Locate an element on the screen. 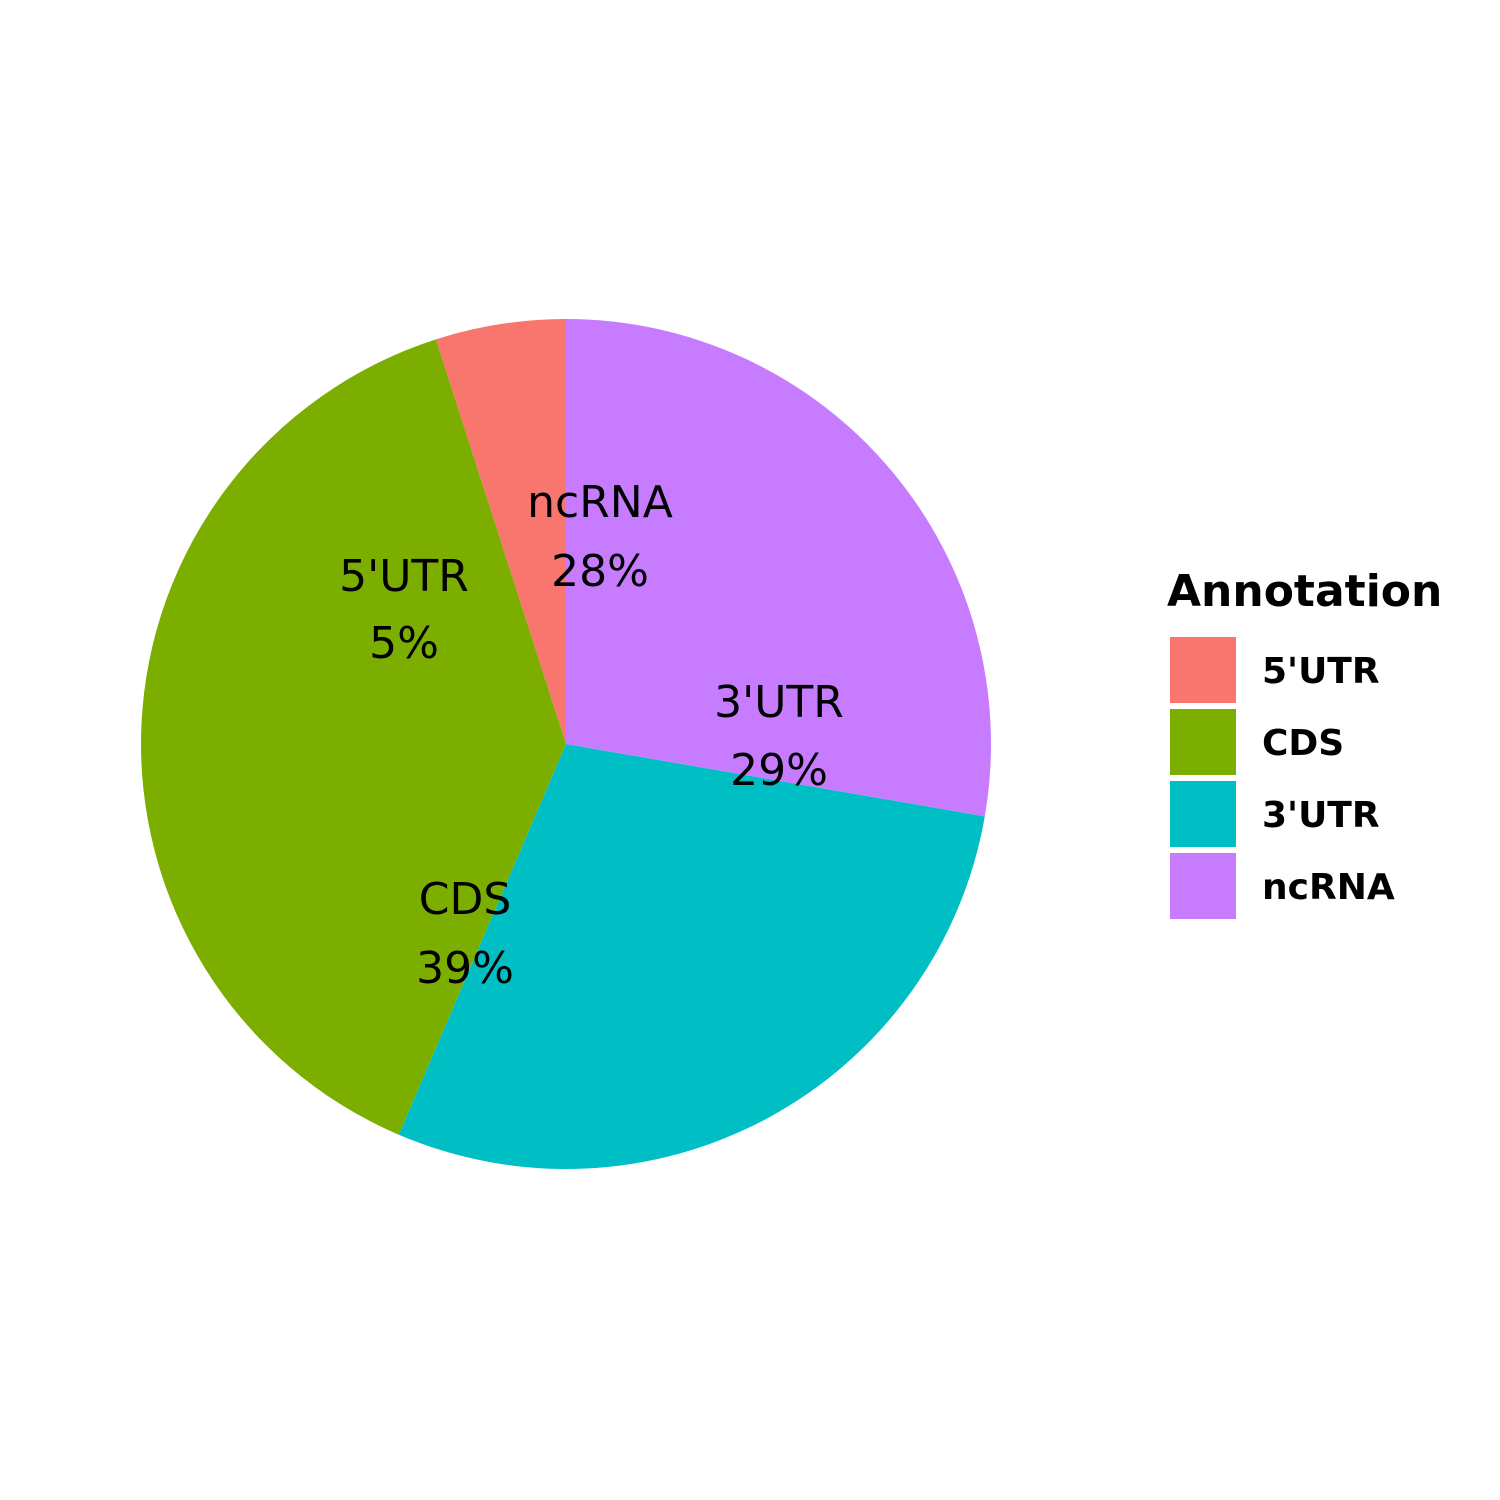 This screenshot has width=1500, height=1500. legend: Annotation 5'UTR CDS 3'UTR ncRNA is located at coordinates (1304, 742).